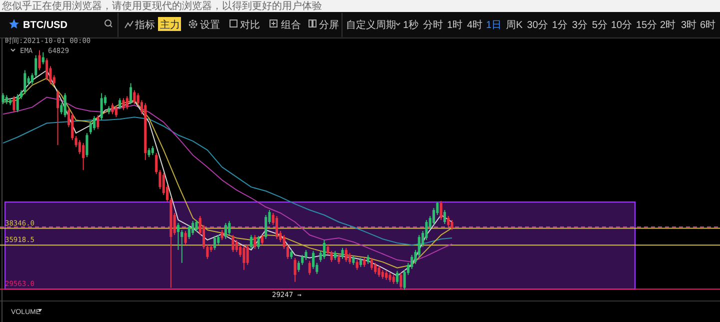 This screenshot has height=322, width=720. Describe the element at coordinates (45, 25) in the screenshot. I see `chart-title: BTC/USD` at that location.